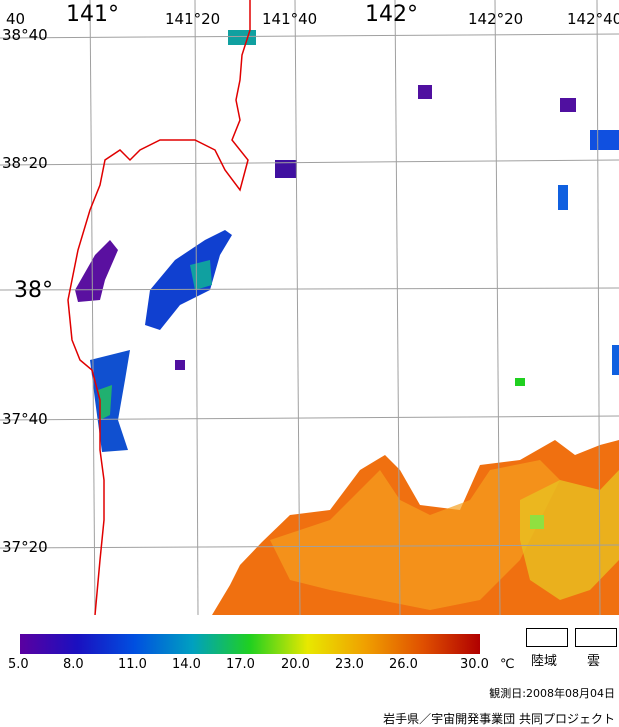  What do you see at coordinates (474, 664) in the screenshot?
I see `scale-tick-30: 30.0` at bounding box center [474, 664].